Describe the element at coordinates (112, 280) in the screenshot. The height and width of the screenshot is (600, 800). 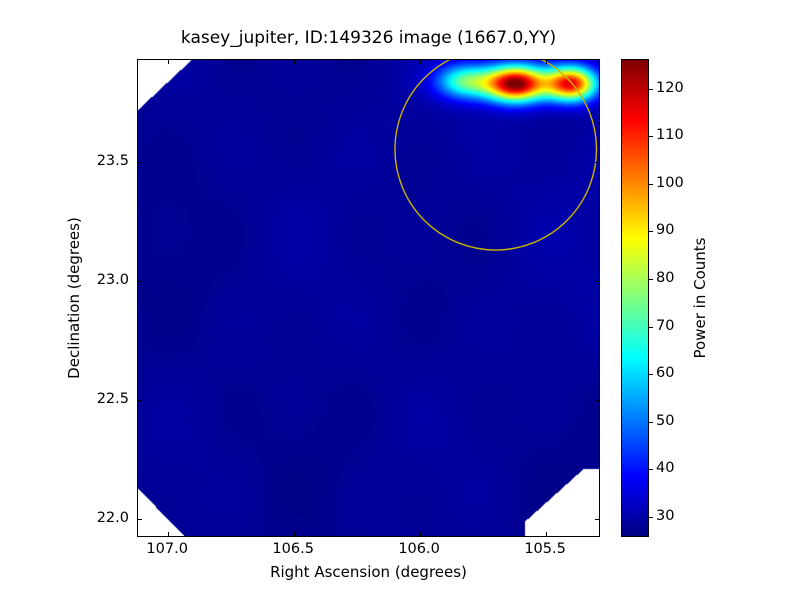
I see `y-tick-label: 23.0` at that location.